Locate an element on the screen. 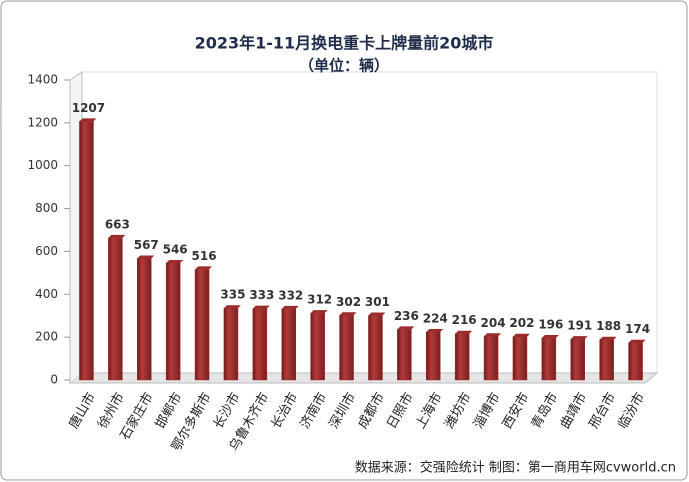  chart-title: 2023年1-11月换电重卡上牌量前20城市 is located at coordinates (344, 43).